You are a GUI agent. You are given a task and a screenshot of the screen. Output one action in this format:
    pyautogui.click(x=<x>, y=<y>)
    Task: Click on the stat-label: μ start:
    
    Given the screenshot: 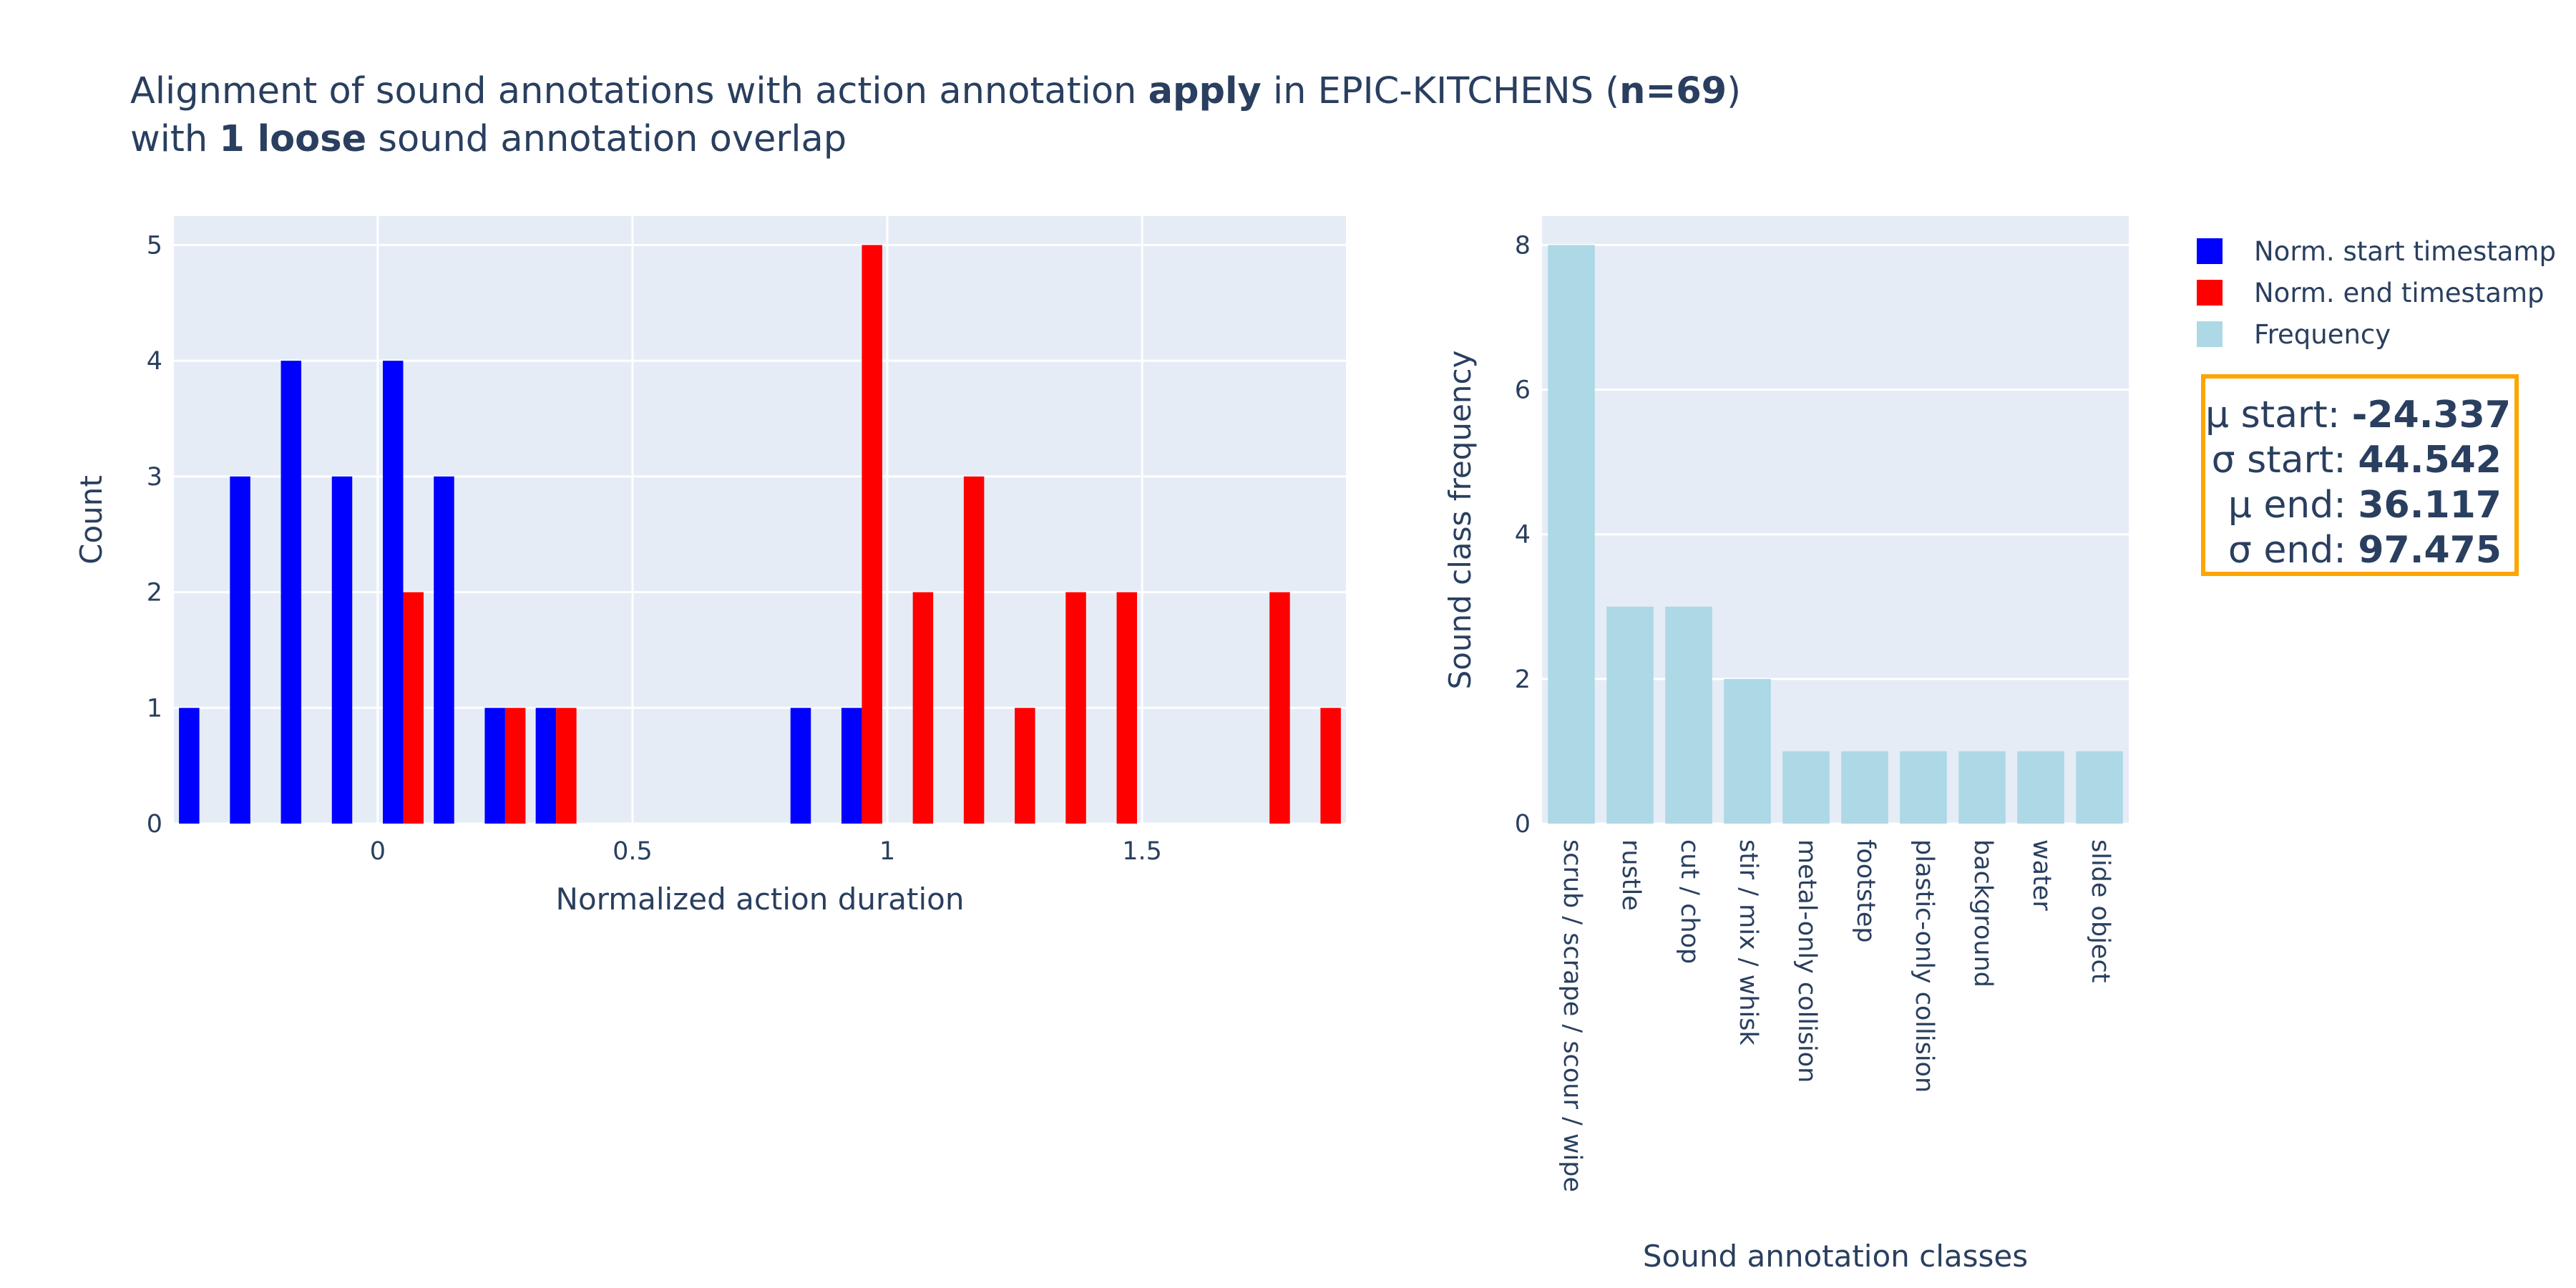 What is the action you would take?
    pyautogui.click(x=2278, y=415)
    